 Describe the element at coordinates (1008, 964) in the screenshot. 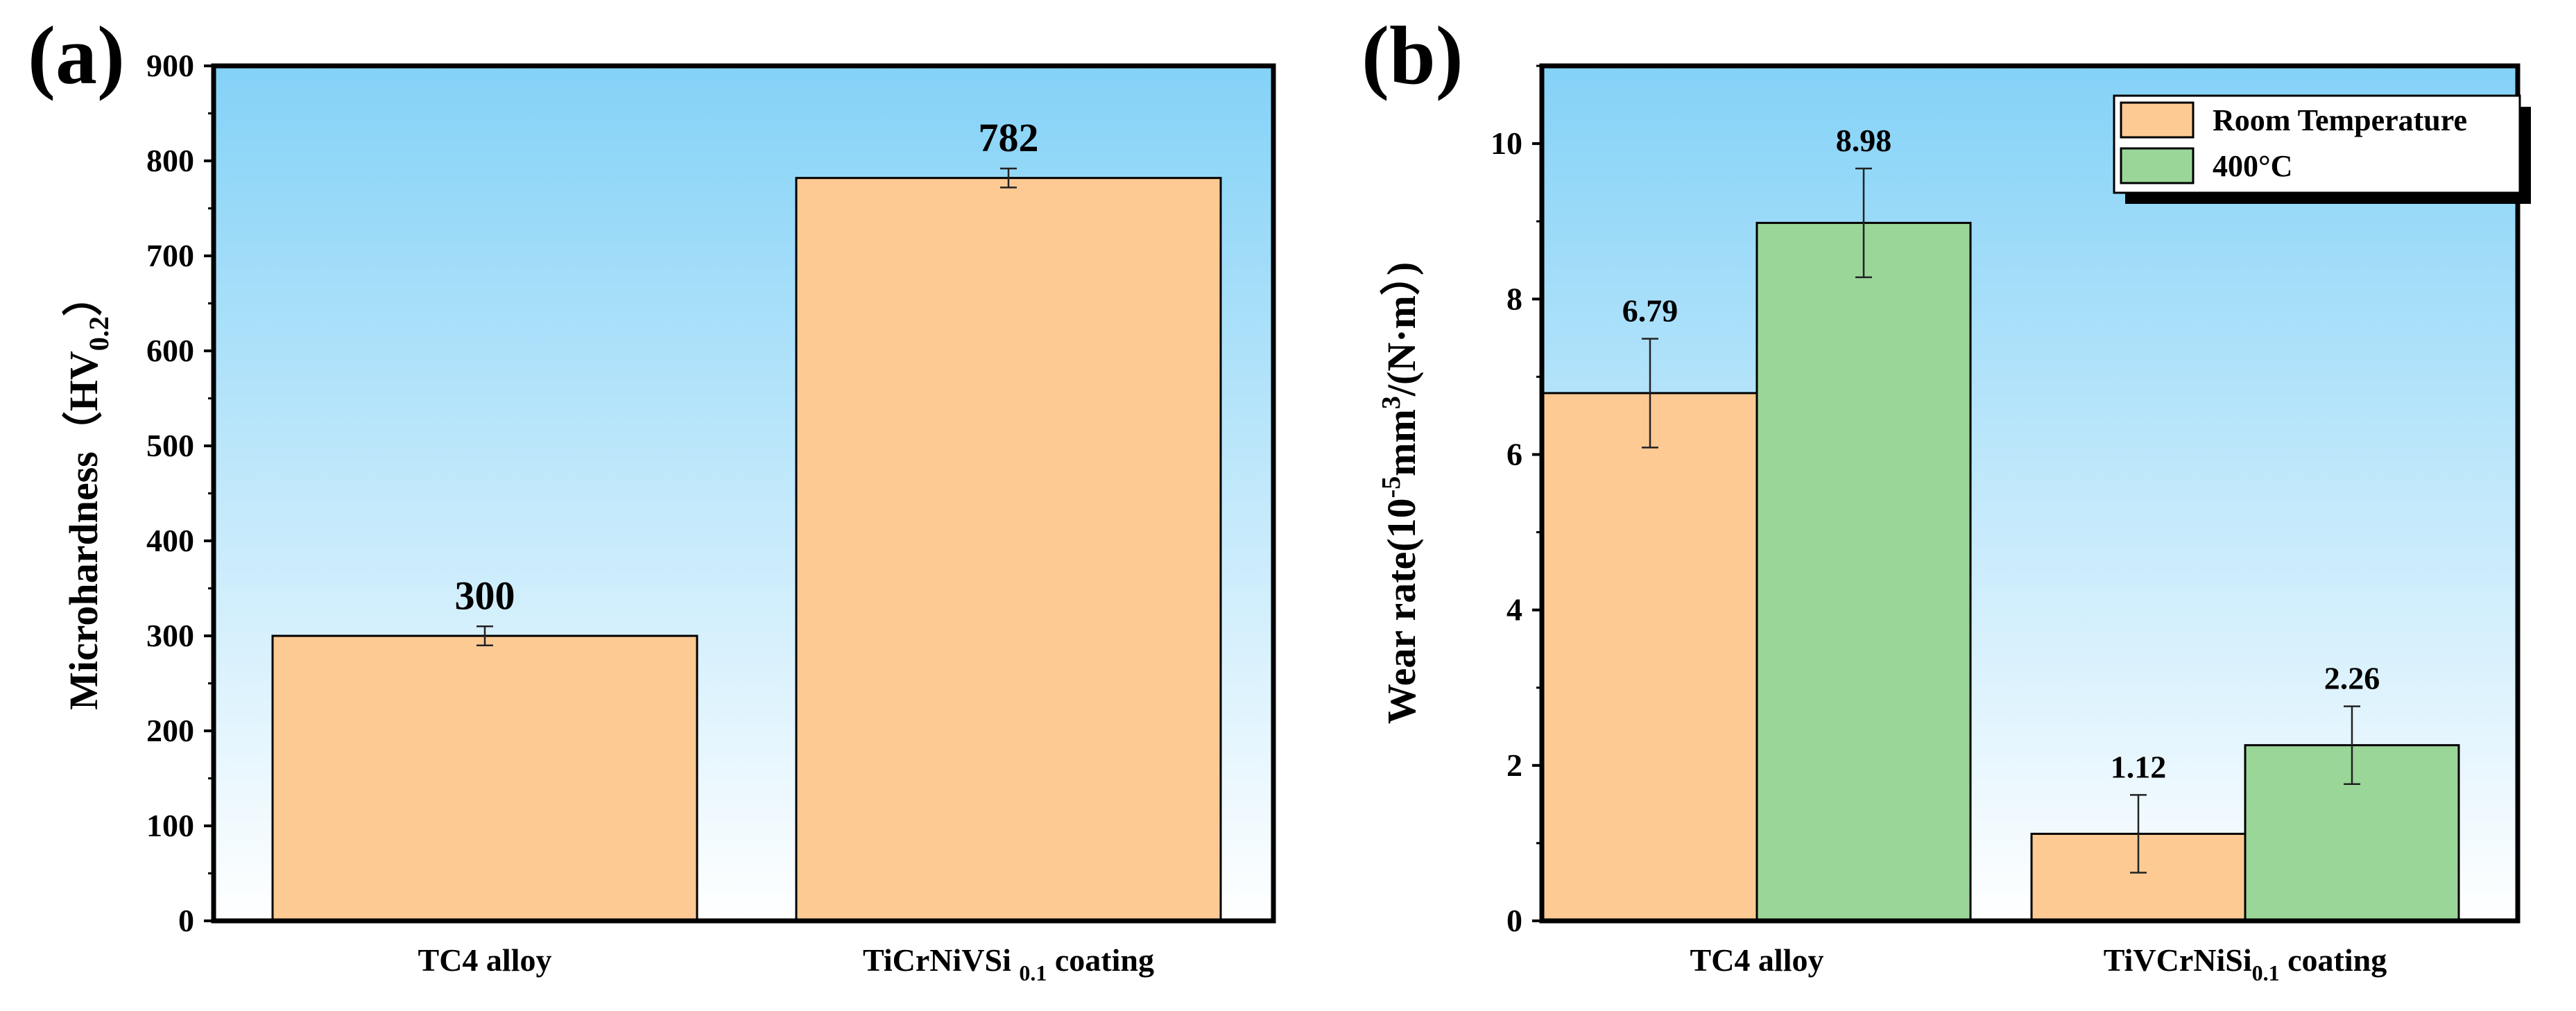

I see `x-category-label: TiCrNiVSi 0.1 coating` at that location.